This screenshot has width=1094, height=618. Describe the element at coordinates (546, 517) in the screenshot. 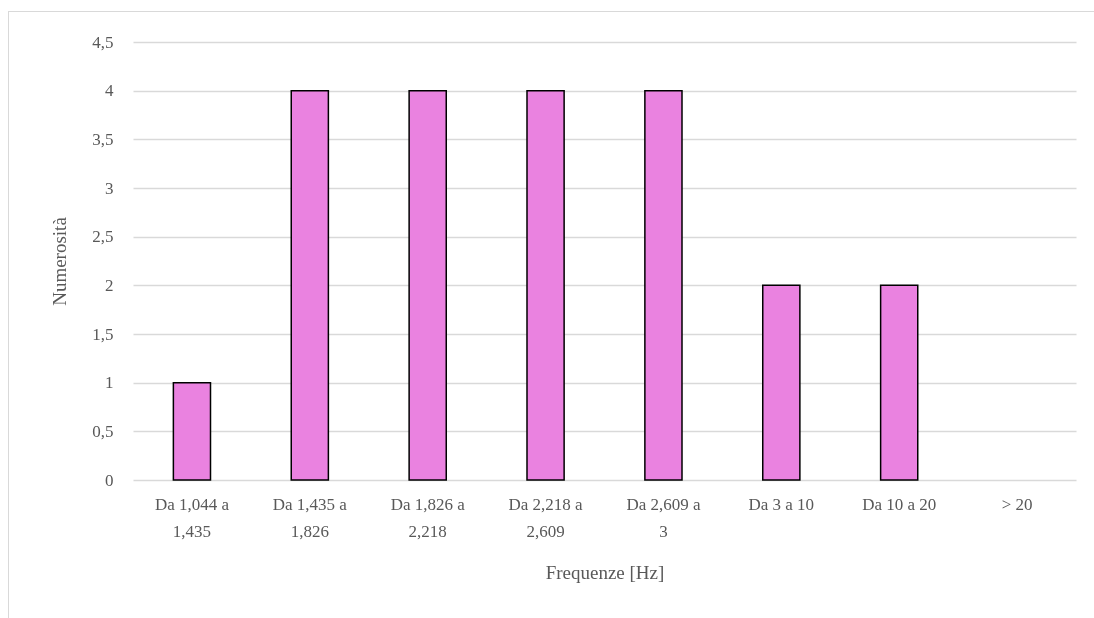

I see `x-tick-label: Da 2,218 a 2,609` at that location.